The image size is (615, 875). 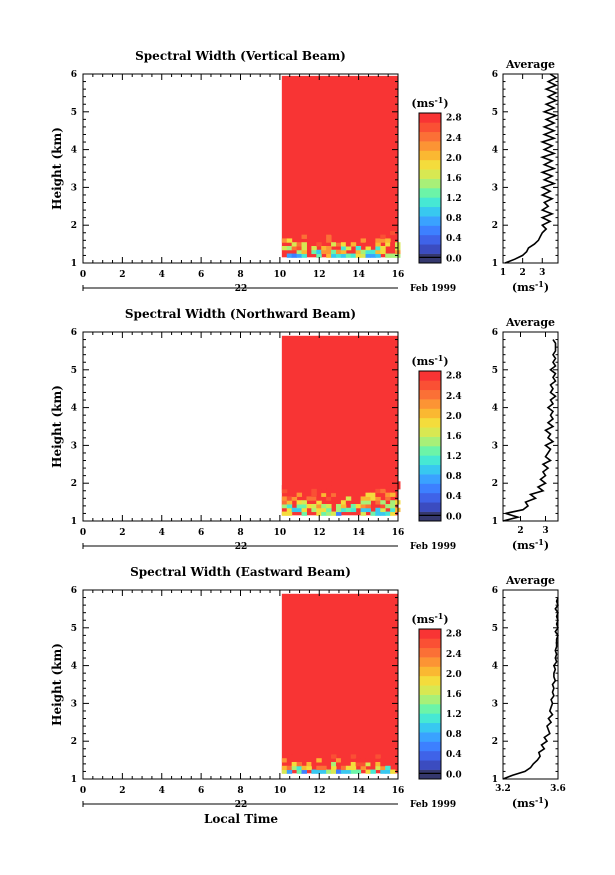 What do you see at coordinates (430, 188) in the screenshot?
I see `colorbar-frame` at bounding box center [430, 188].